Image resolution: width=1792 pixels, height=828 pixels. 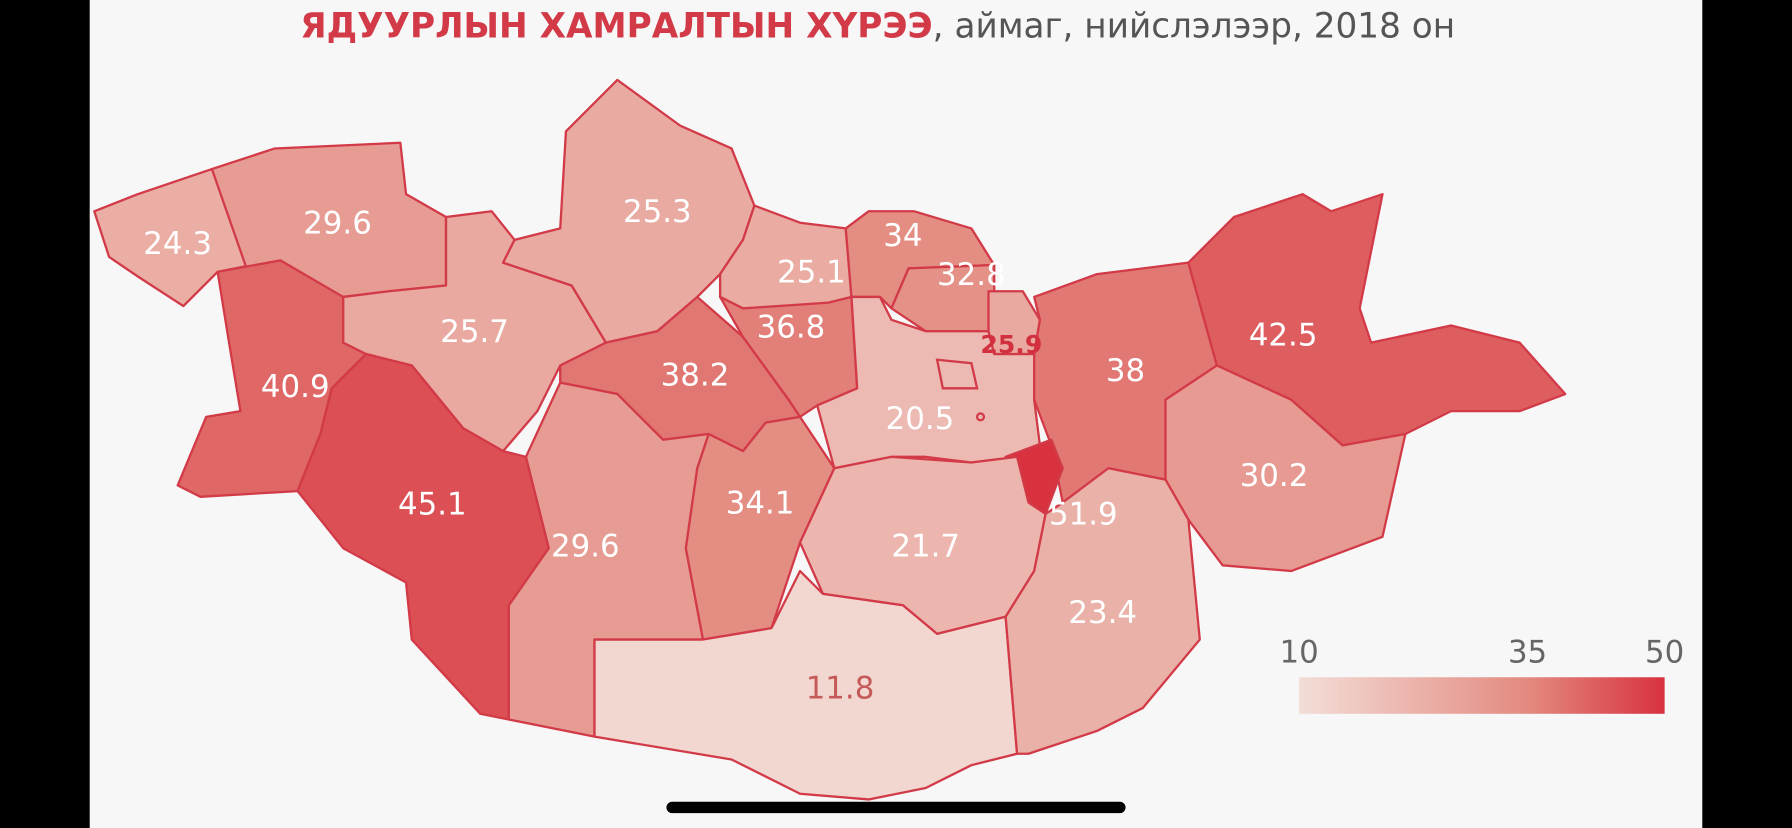 What do you see at coordinates (1664, 652) in the screenshot?
I see `legend-tick-label: 50` at bounding box center [1664, 652].